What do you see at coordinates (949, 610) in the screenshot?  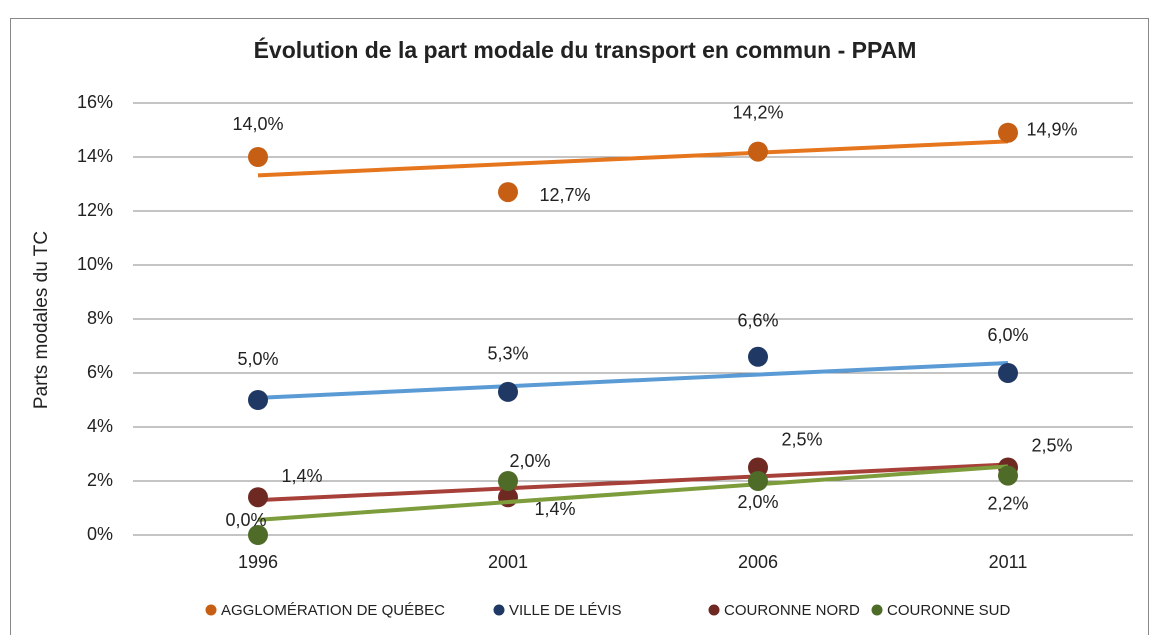 I see `legend-label: COURONNE SUD` at bounding box center [949, 610].